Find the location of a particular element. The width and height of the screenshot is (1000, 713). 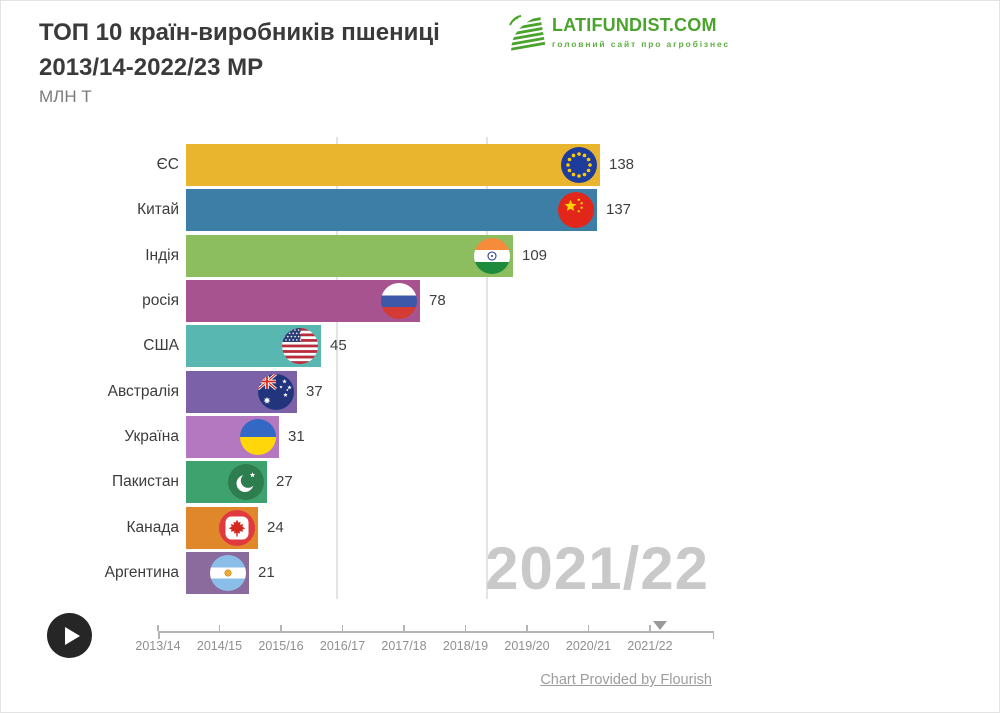

bar-row: Аргентина 21 is located at coordinates (500, 573).